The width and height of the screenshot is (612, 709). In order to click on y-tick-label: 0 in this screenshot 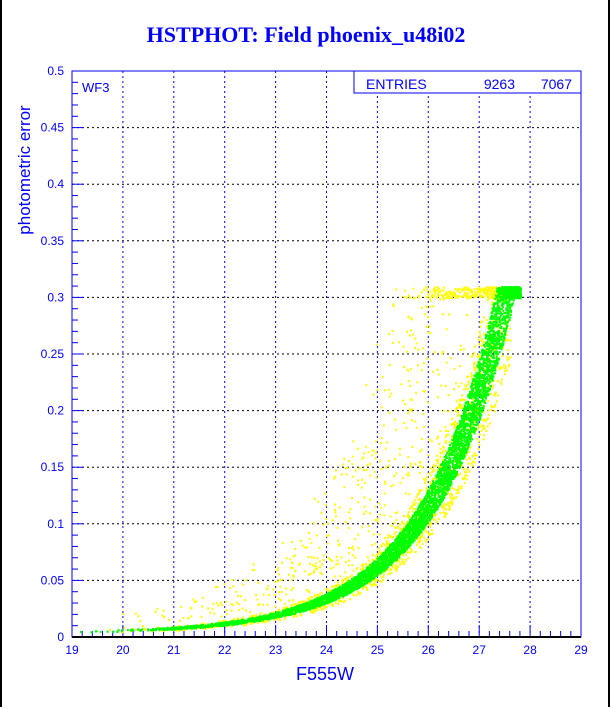, I will do `click(60, 637)`.